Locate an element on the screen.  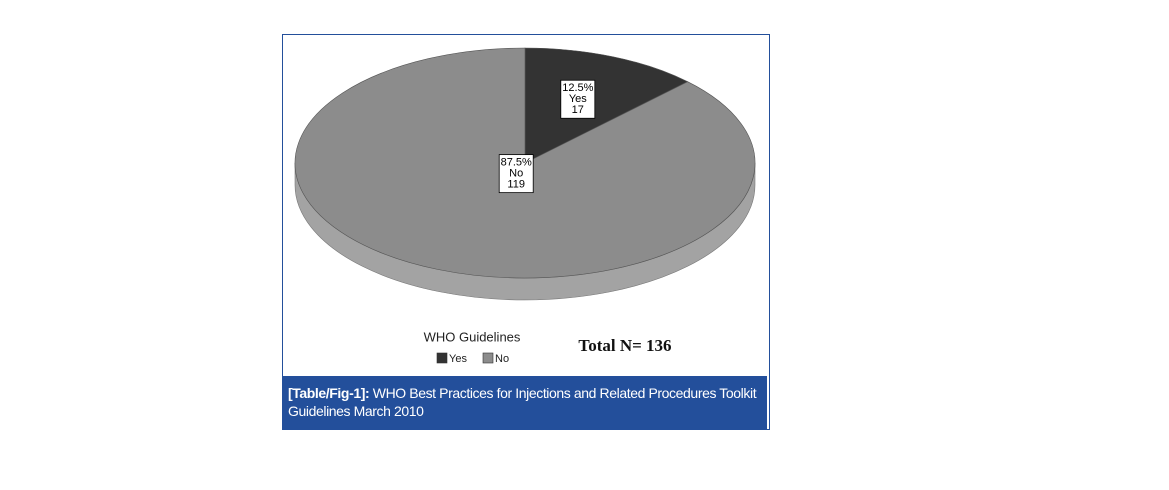
data-label-category: No is located at coordinates (516, 174).